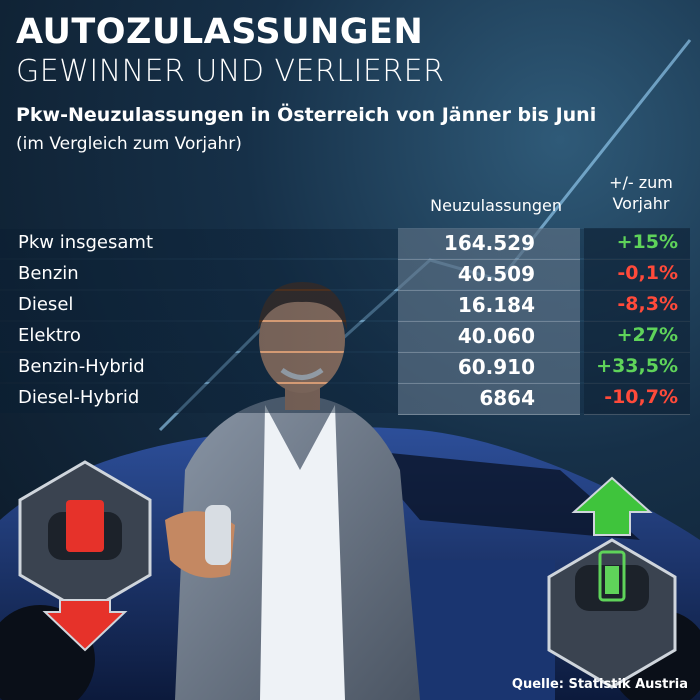 The image size is (700, 700). Describe the element at coordinates (647, 273) in the screenshot. I see `change: -0,1%` at that location.